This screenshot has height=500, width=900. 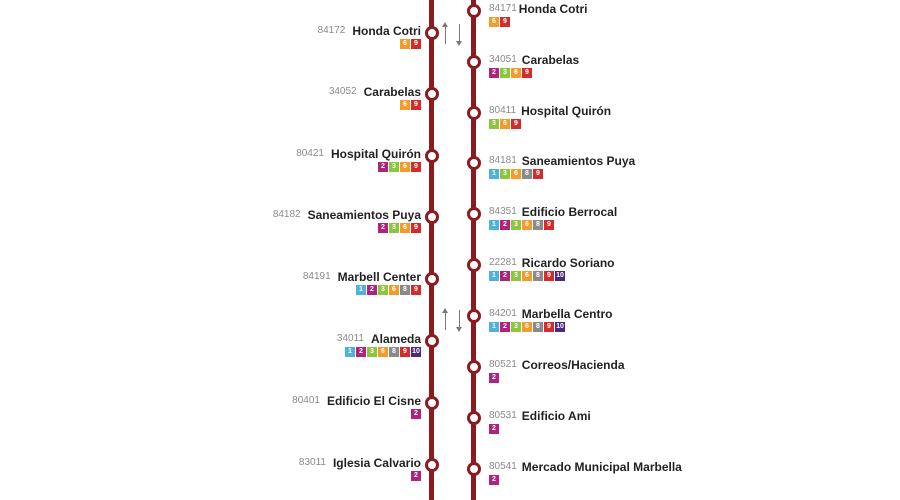 I want to click on stop-name: Marbell Center, so click(x=379, y=277).